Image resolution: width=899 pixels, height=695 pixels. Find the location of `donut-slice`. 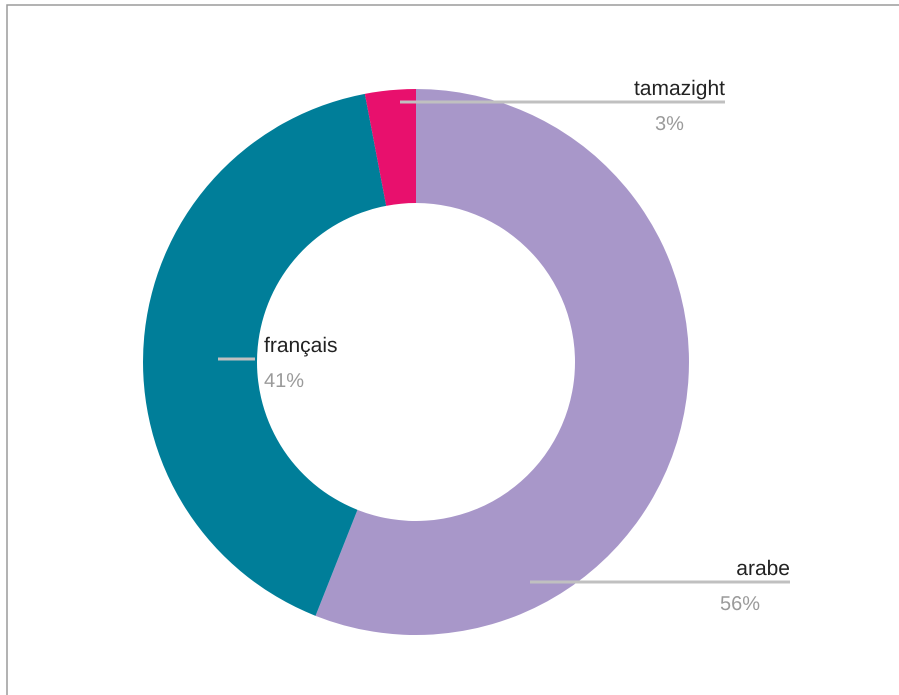

donut-slice is located at coordinates (390, 147).